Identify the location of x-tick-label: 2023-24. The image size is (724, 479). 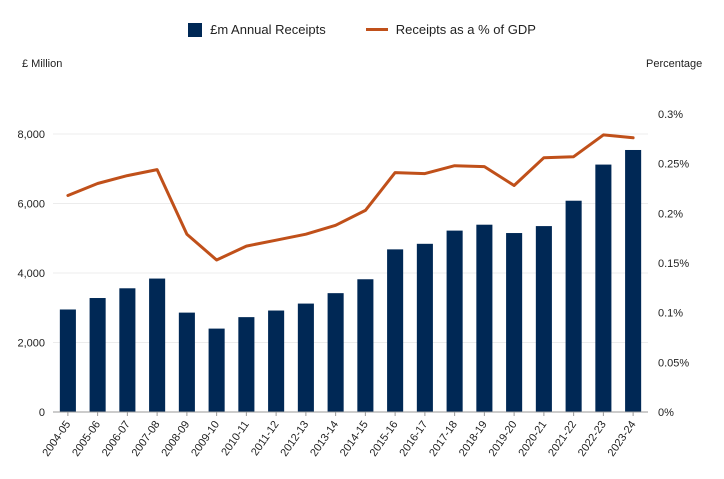
(622, 439).